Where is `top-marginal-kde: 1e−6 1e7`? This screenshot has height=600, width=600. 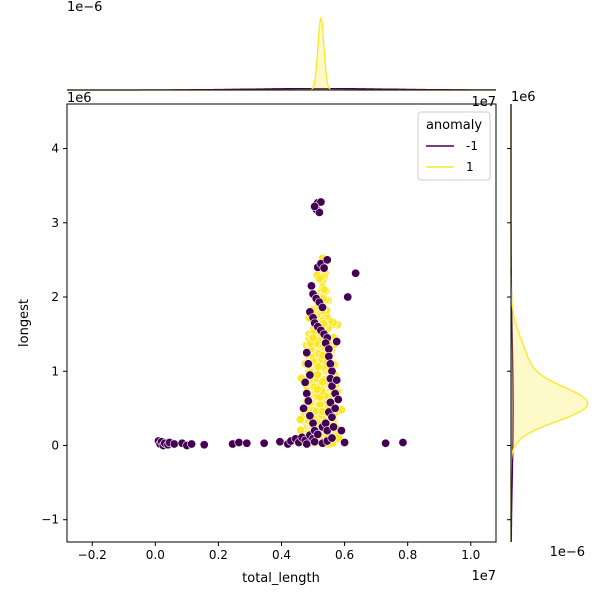
top-marginal-kde: 1e−6 1e7 is located at coordinates (281, 55).